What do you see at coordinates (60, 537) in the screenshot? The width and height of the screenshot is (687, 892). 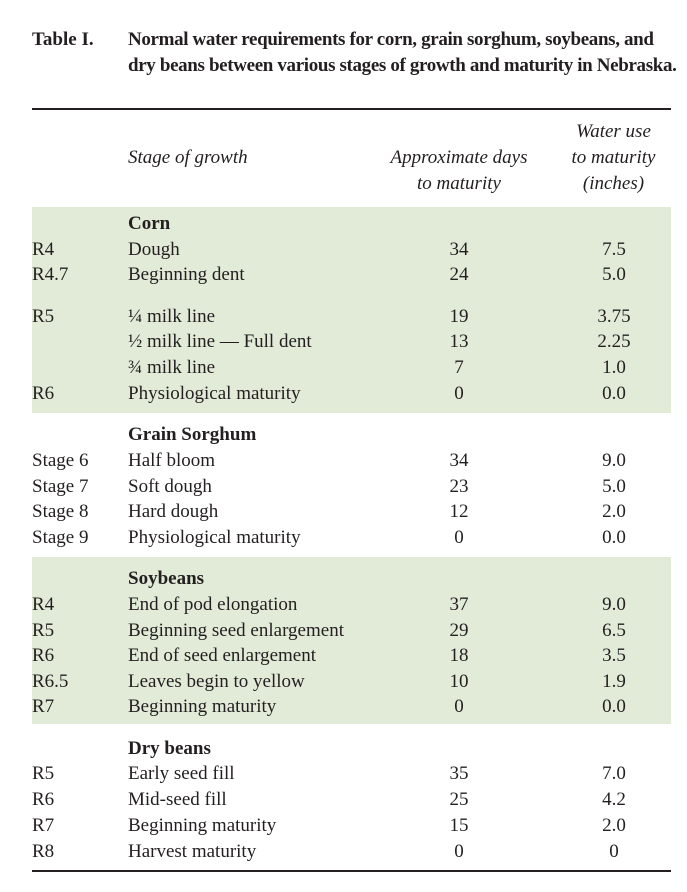 I see `growth-stage-code: Stage 9` at bounding box center [60, 537].